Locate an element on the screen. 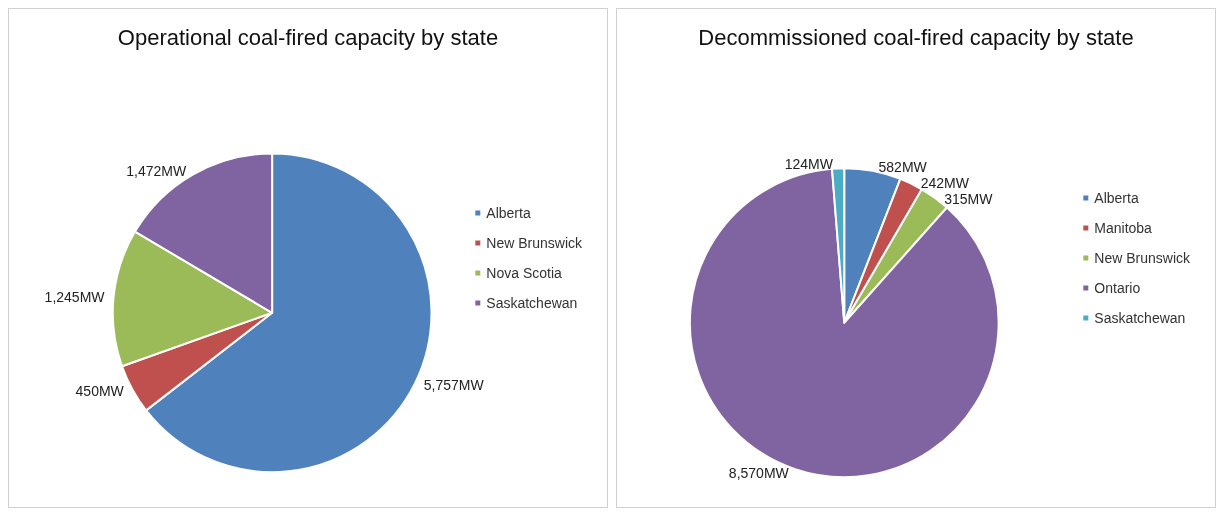  data-label: 450MW is located at coordinates (100, 391).